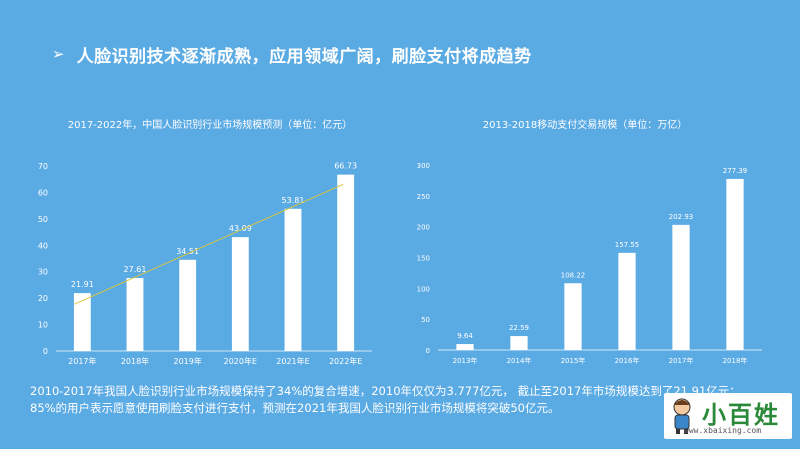 Image resolution: width=800 pixels, height=449 pixels. What do you see at coordinates (345, 361) in the screenshot?
I see `x-tick-label: 2022年E` at bounding box center [345, 361].